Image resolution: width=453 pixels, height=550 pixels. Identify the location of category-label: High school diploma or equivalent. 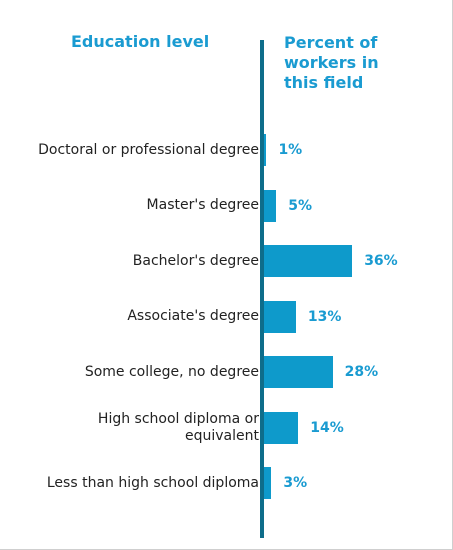
(178, 427).